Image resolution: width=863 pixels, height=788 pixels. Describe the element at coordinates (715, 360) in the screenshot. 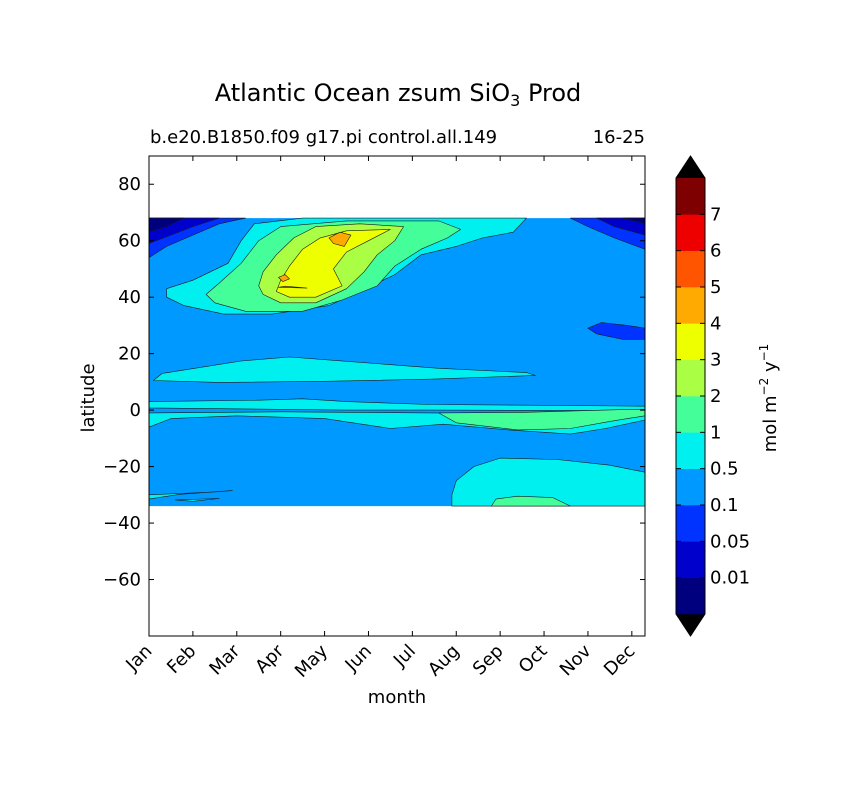

I see `colorbar-tick-label: 3` at that location.